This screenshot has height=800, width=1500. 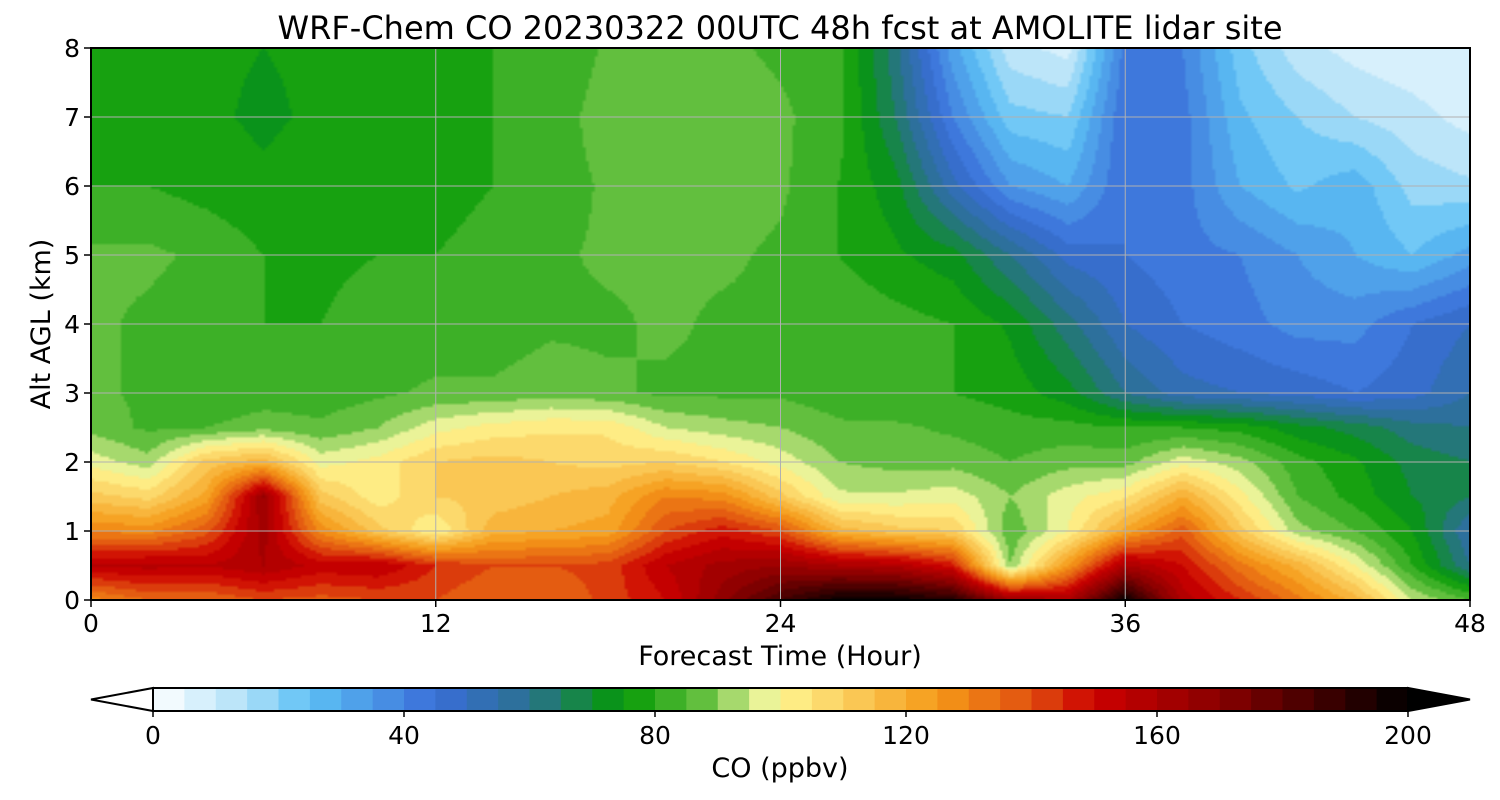 What do you see at coordinates (779, 768) in the screenshot?
I see `colorbar-label: CO (ppbv)` at bounding box center [779, 768].